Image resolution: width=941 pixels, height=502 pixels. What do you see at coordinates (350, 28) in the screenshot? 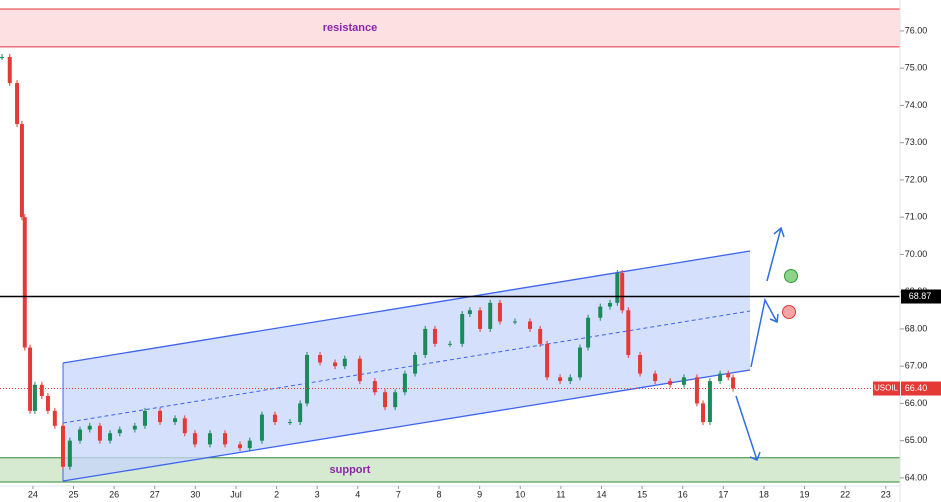
I see `resistance-label: resistance` at bounding box center [350, 28].